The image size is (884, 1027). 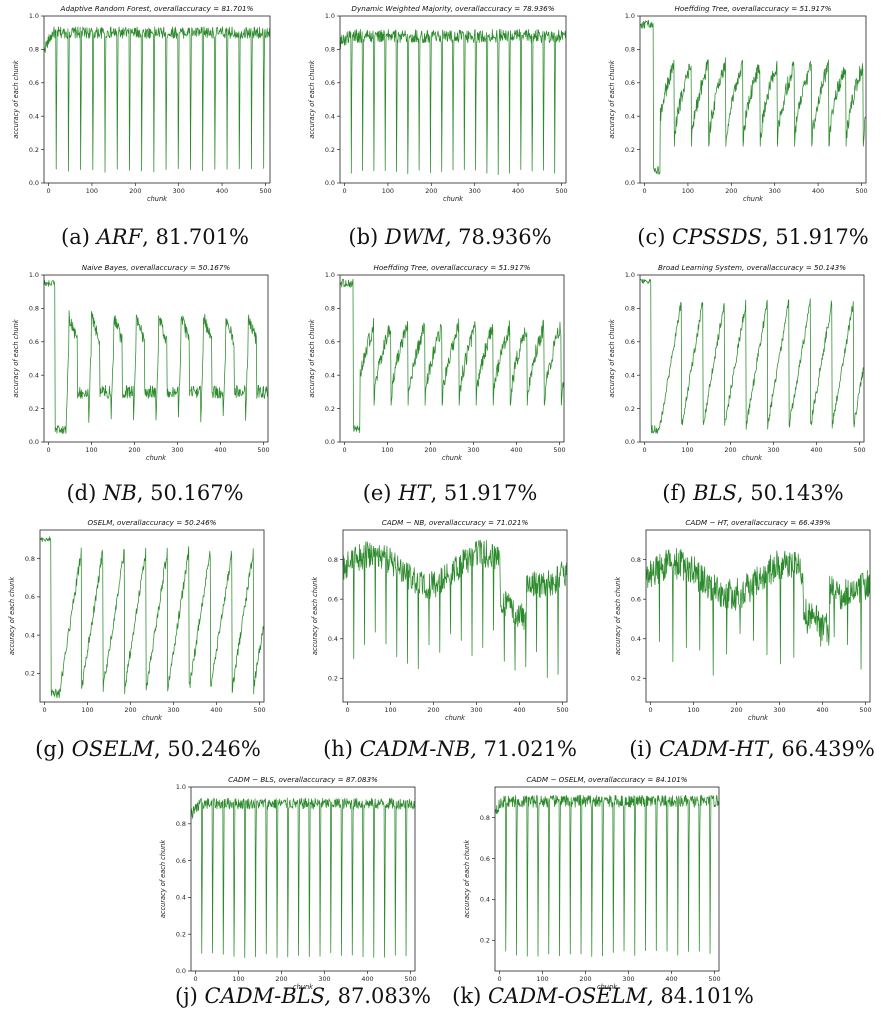 What do you see at coordinates (453, 99) in the screenshot?
I see `plot-frame-b` at bounding box center [453, 99].